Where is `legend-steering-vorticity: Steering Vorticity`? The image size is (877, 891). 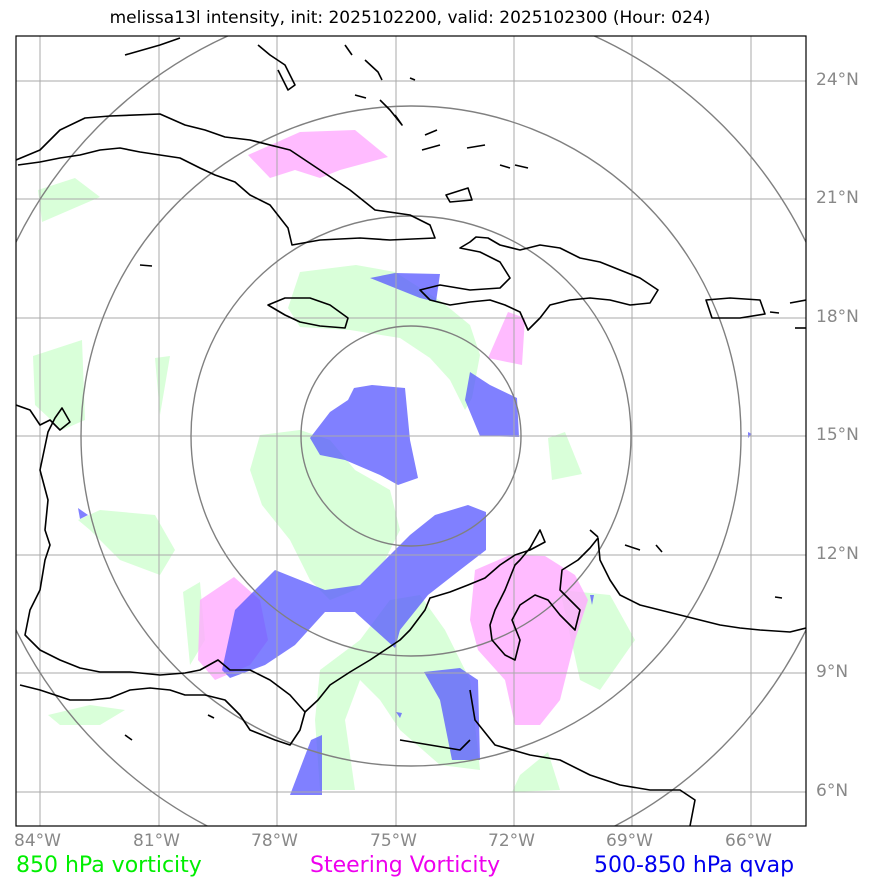 legend-steering-vorticity: Steering Vorticity is located at coordinates (405, 865).